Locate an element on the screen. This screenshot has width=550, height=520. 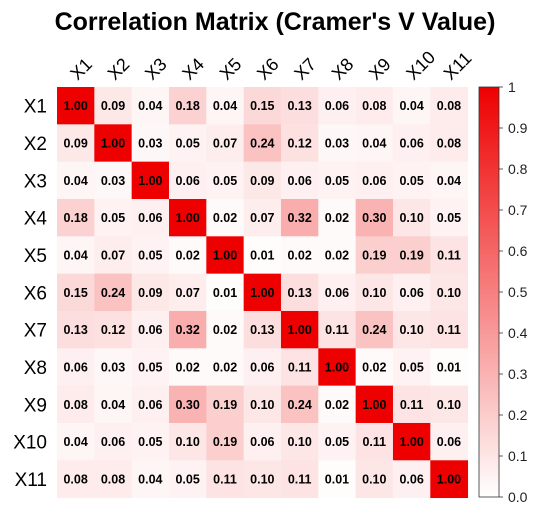
heatmap-cell-X8-X11 is located at coordinates (449, 367).